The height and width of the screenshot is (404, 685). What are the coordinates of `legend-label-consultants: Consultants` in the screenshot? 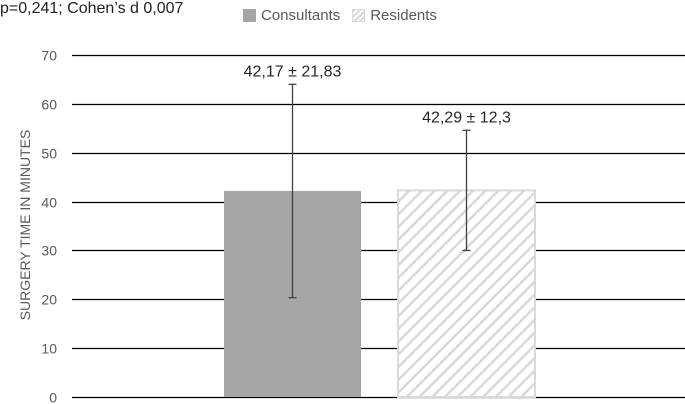 It's located at (301, 15).